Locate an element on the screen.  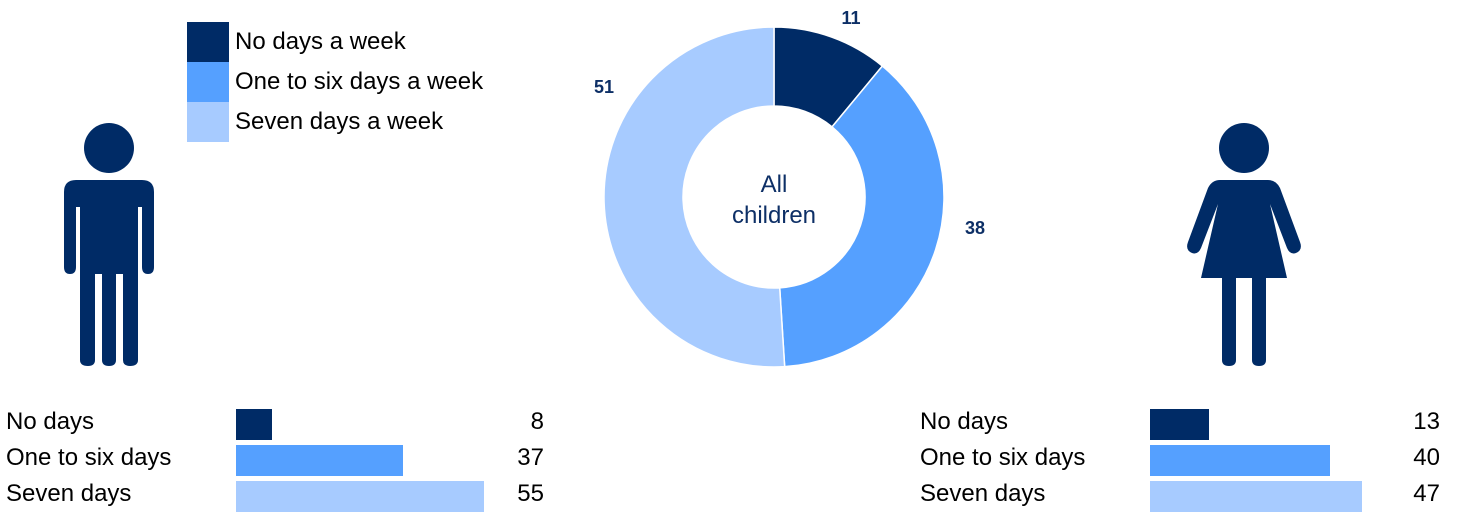
legend-swatch-seven is located at coordinates (208, 122).